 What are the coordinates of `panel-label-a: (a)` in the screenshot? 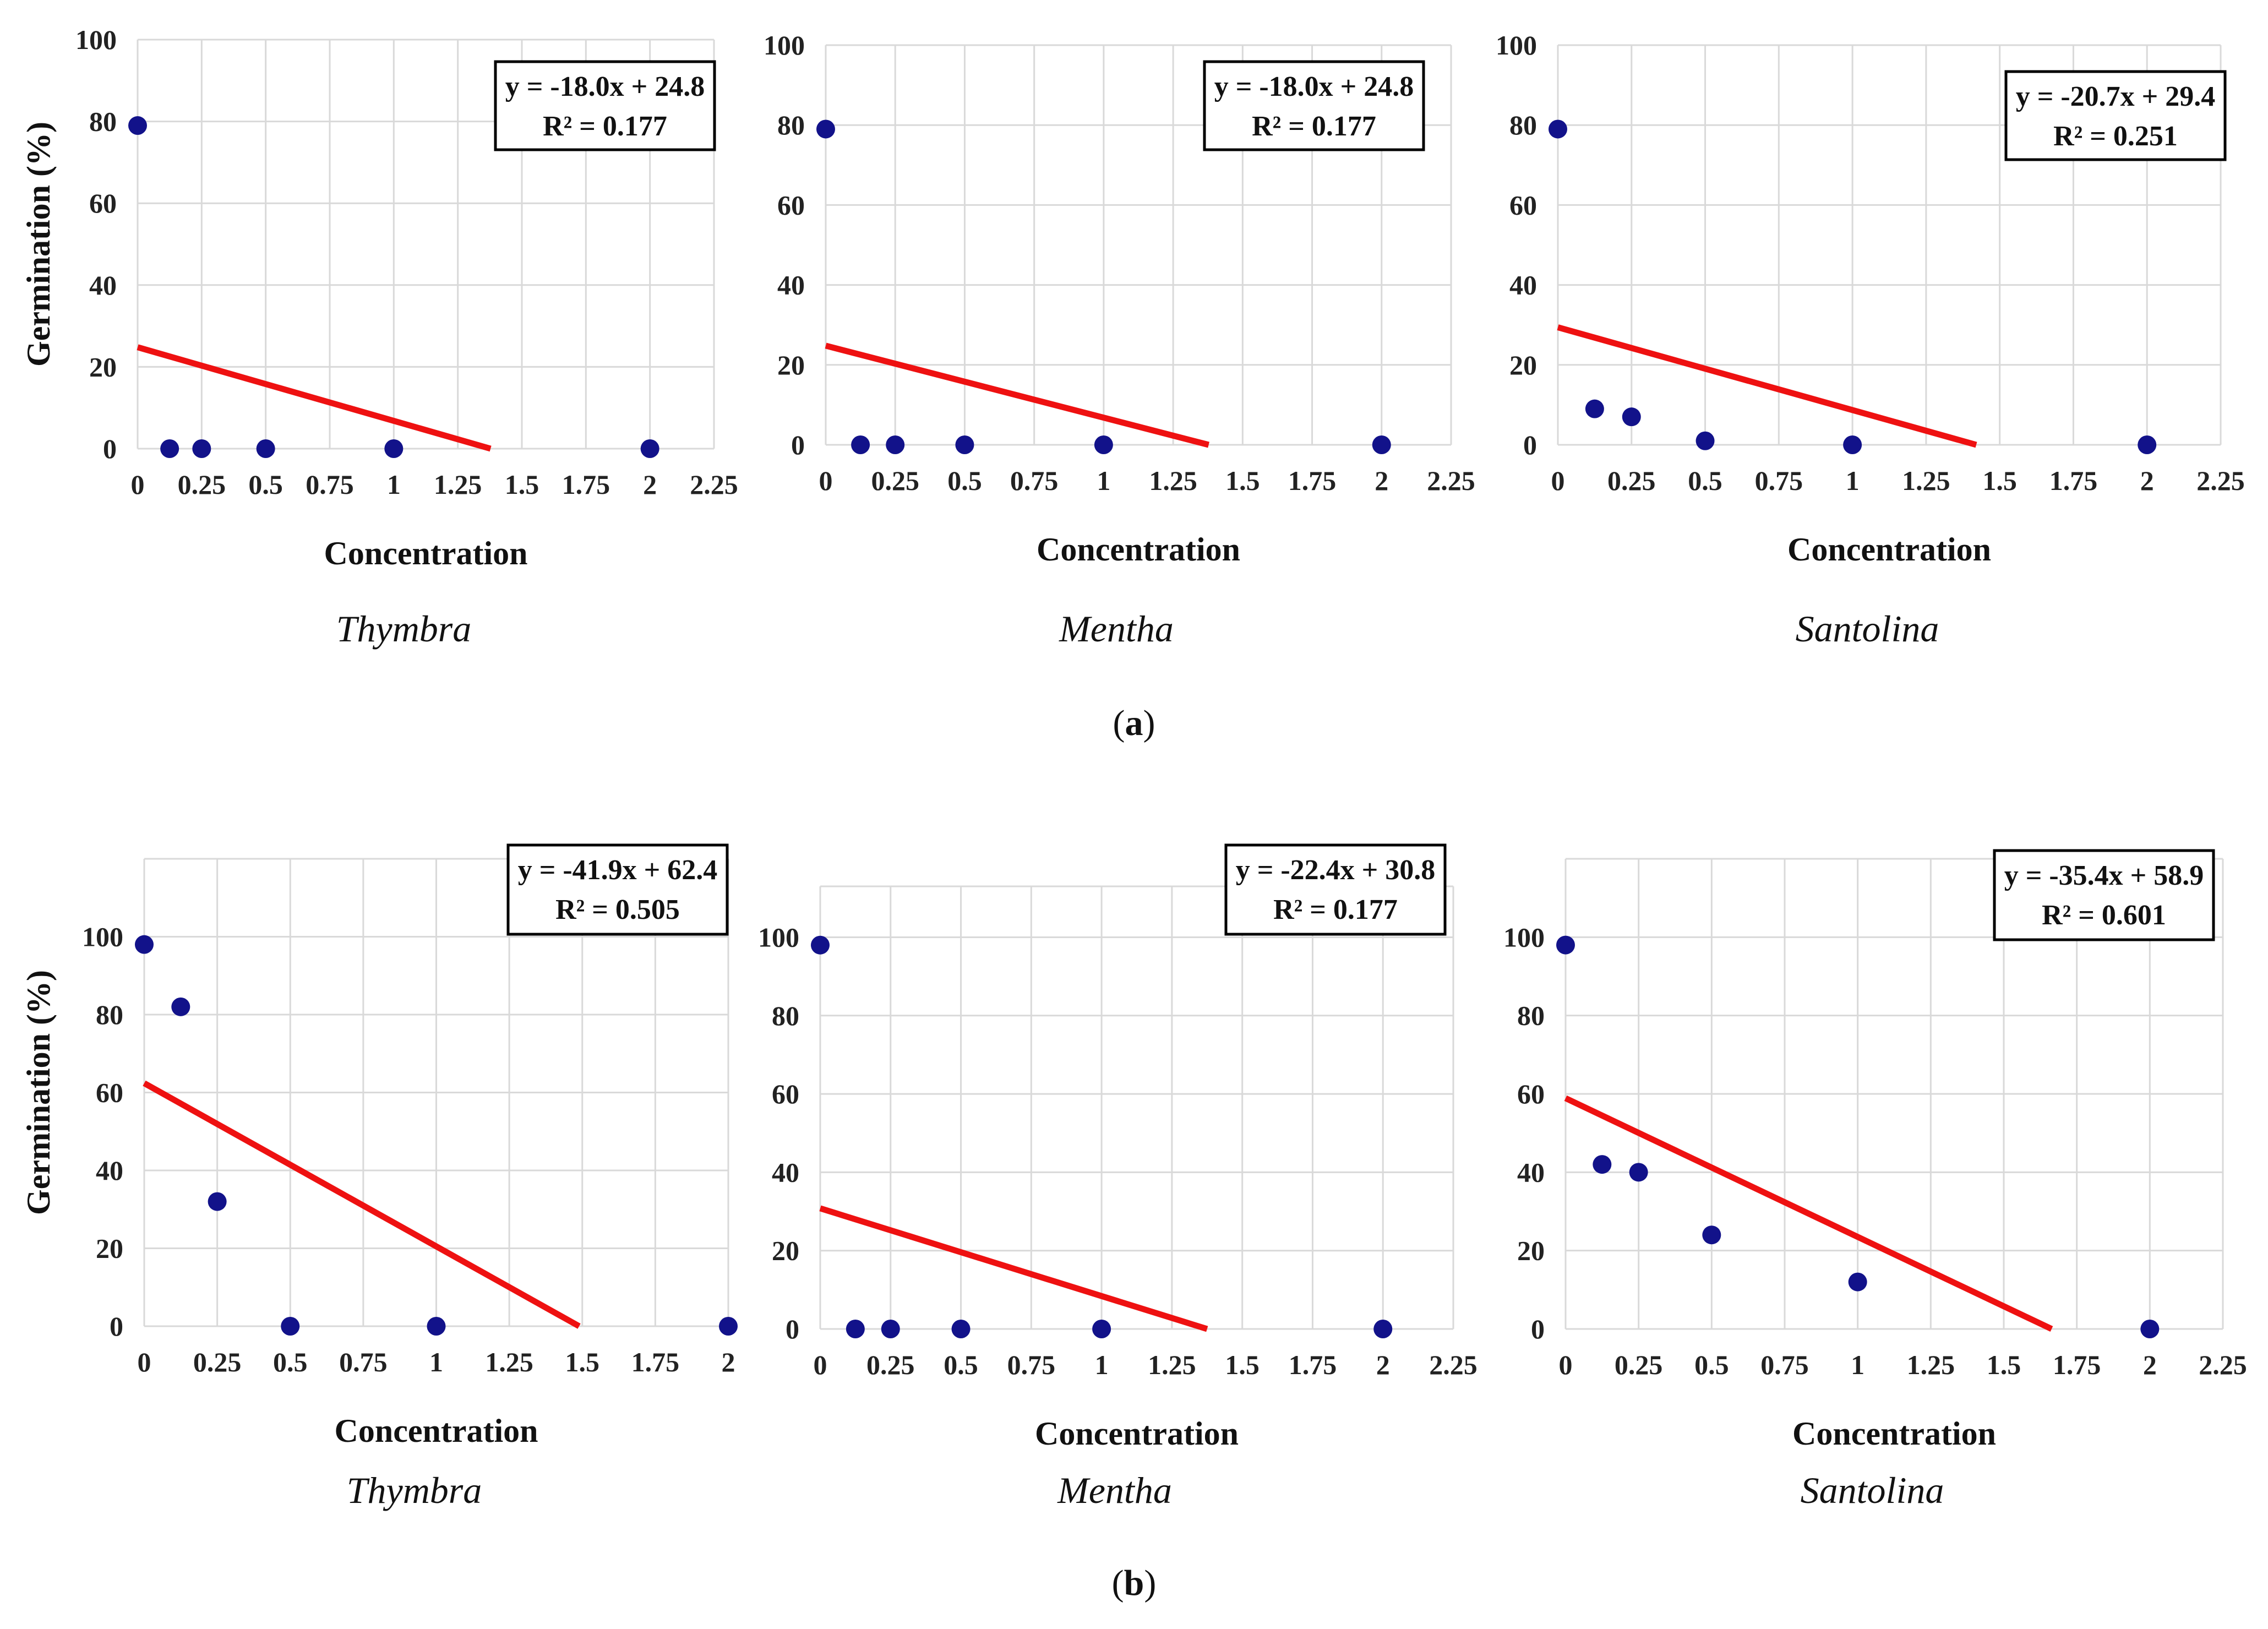 It's located at (1134, 723).